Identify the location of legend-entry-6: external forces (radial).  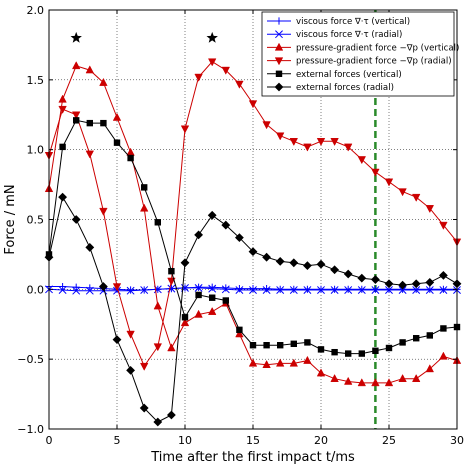
(330, 87).